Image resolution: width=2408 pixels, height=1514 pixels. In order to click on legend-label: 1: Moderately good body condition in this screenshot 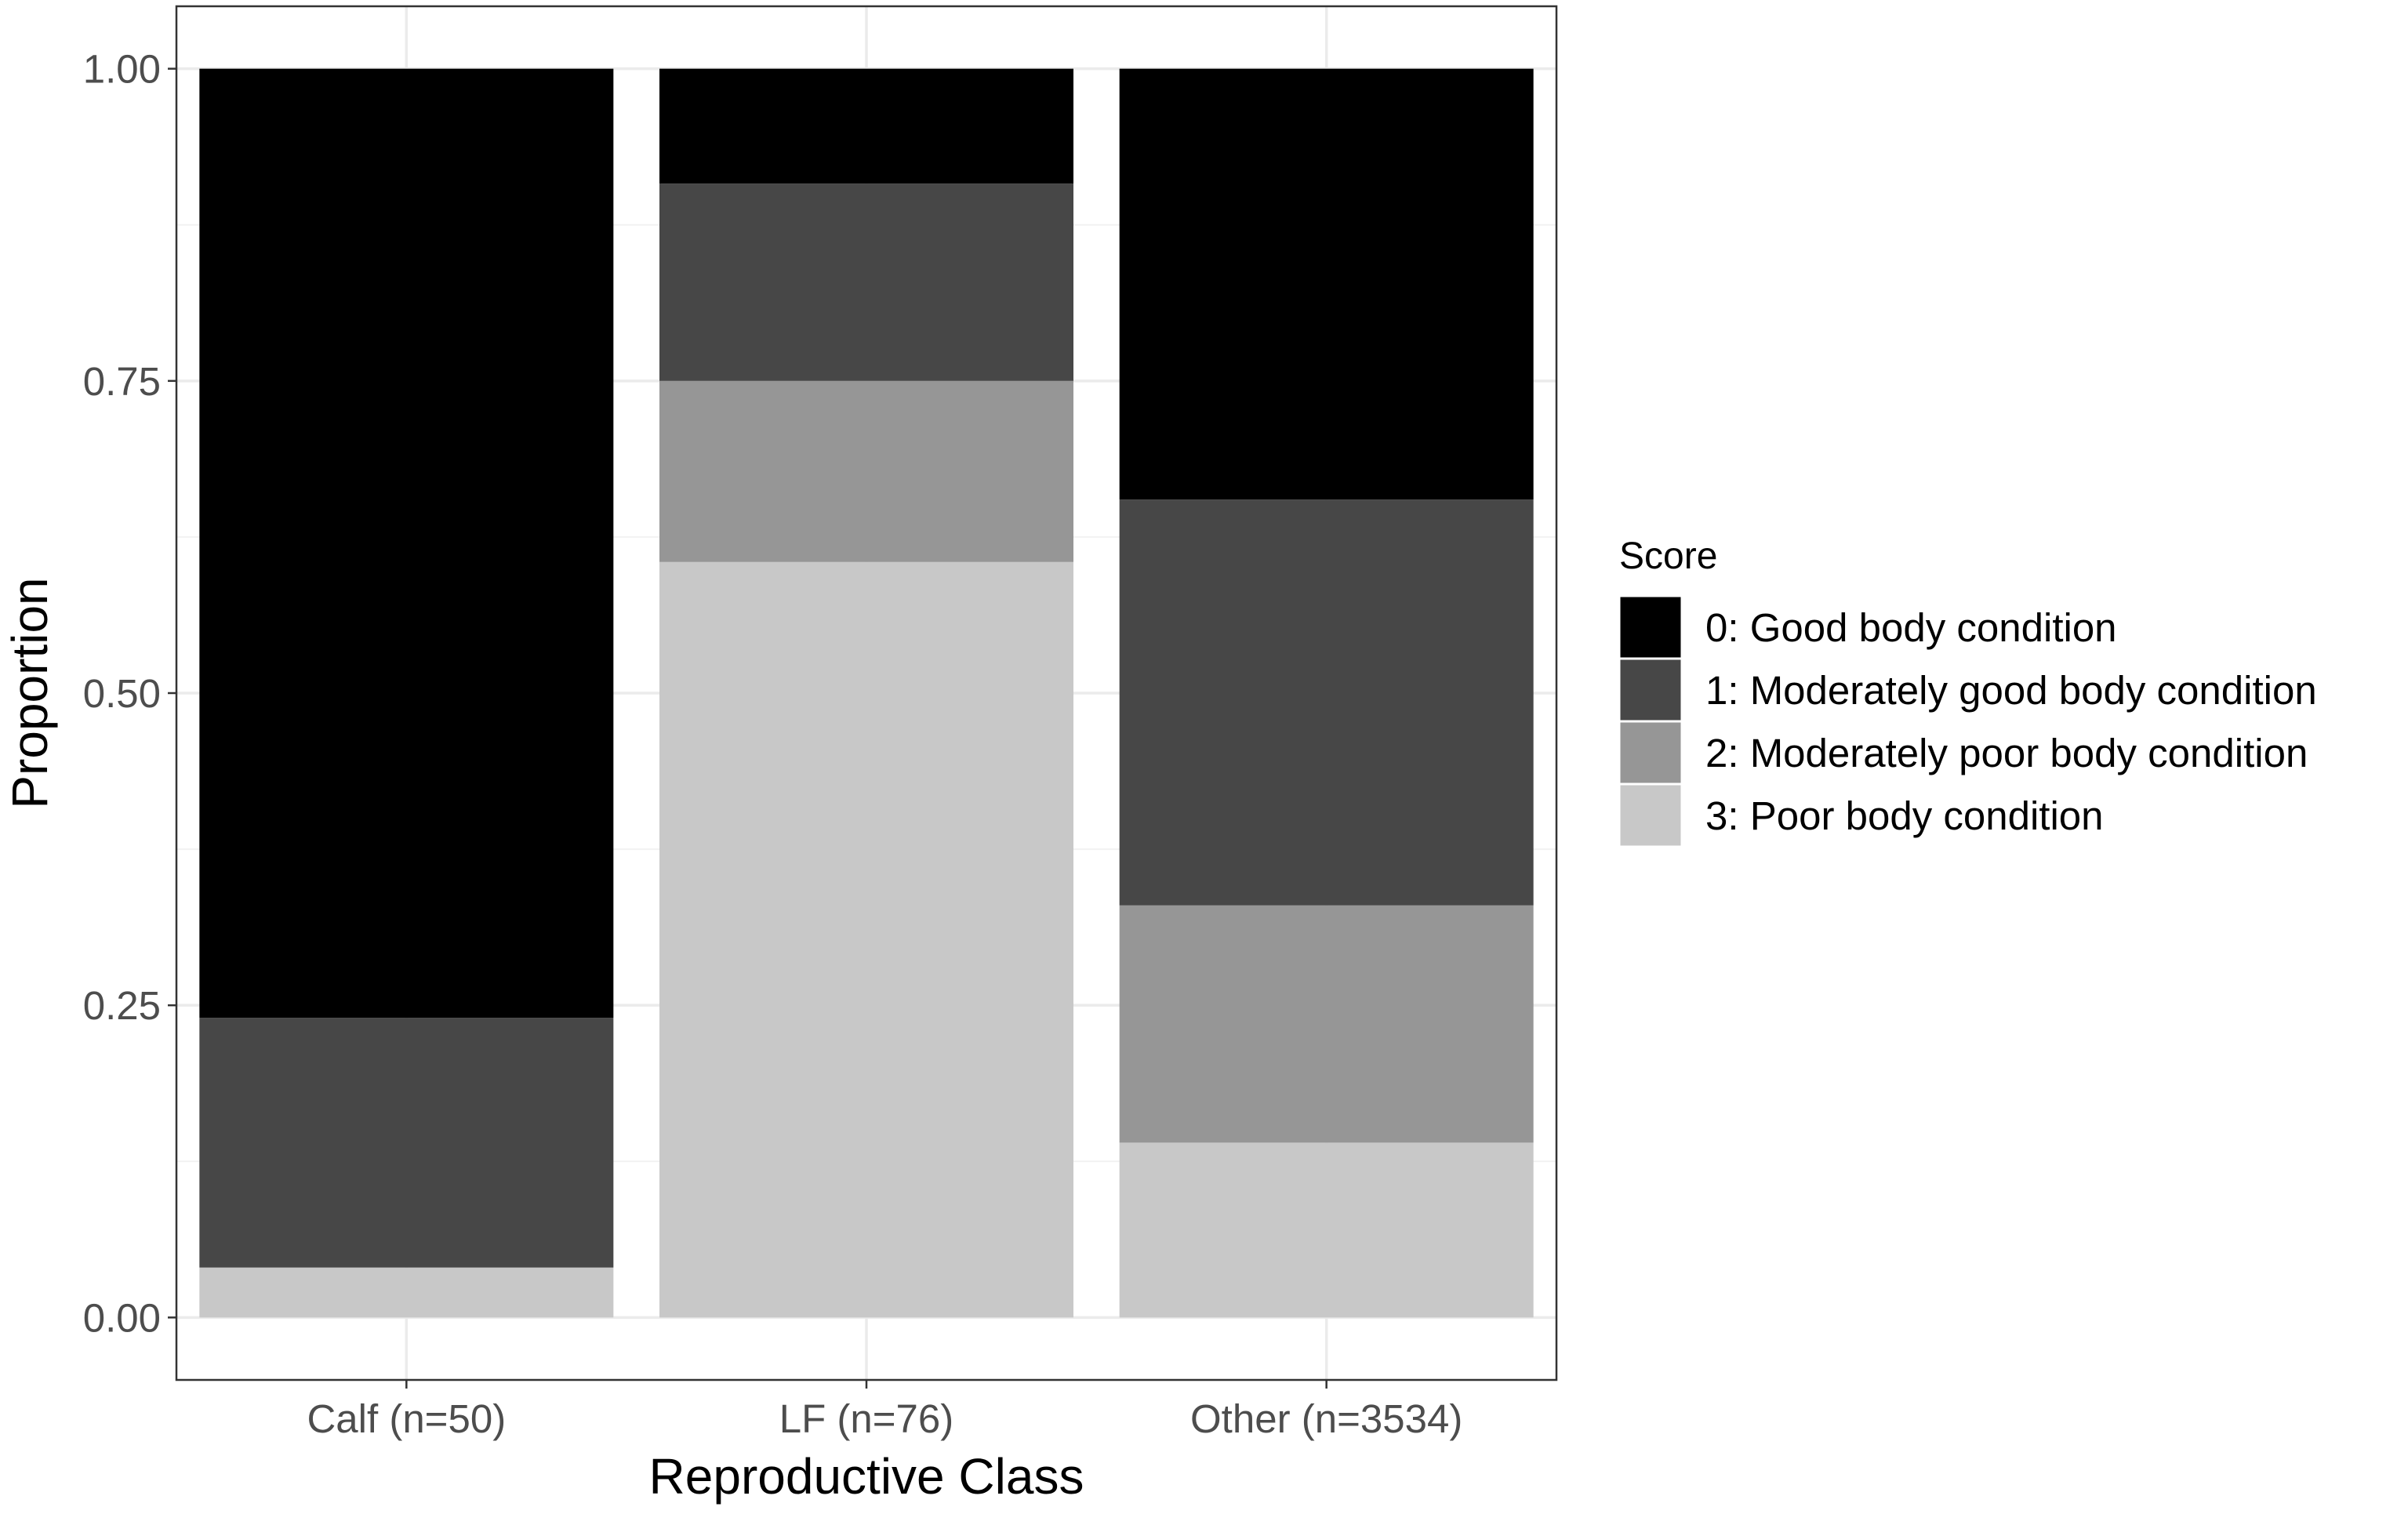, I will do `click(2011, 690)`.